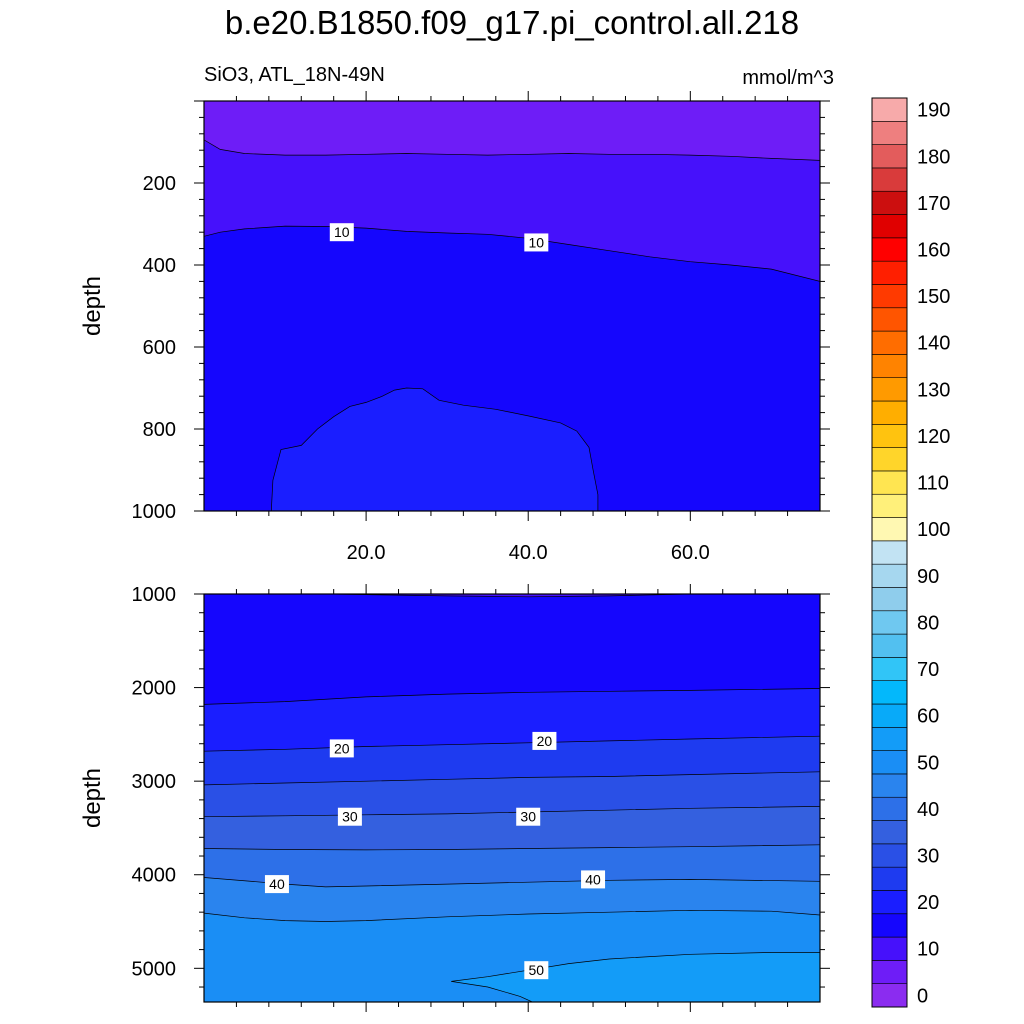 The height and width of the screenshot is (1024, 1024). What do you see at coordinates (928, 577) in the screenshot?
I see `colorbar-tick-label: 90` at bounding box center [928, 577].